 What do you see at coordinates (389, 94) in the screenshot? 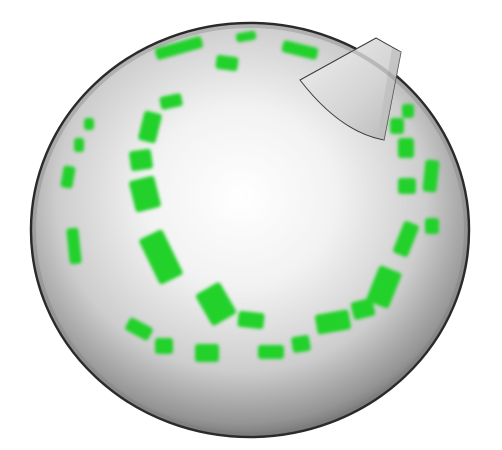
I see `fin-shadow` at bounding box center [389, 94].